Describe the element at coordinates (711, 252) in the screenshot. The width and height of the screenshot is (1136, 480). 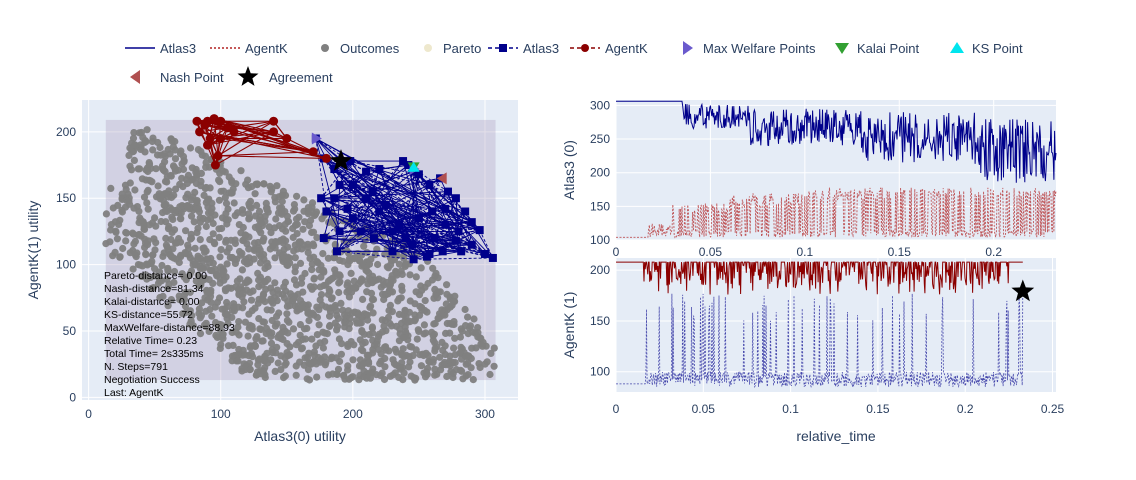
I see `x-tick-label: 0.05` at that location.